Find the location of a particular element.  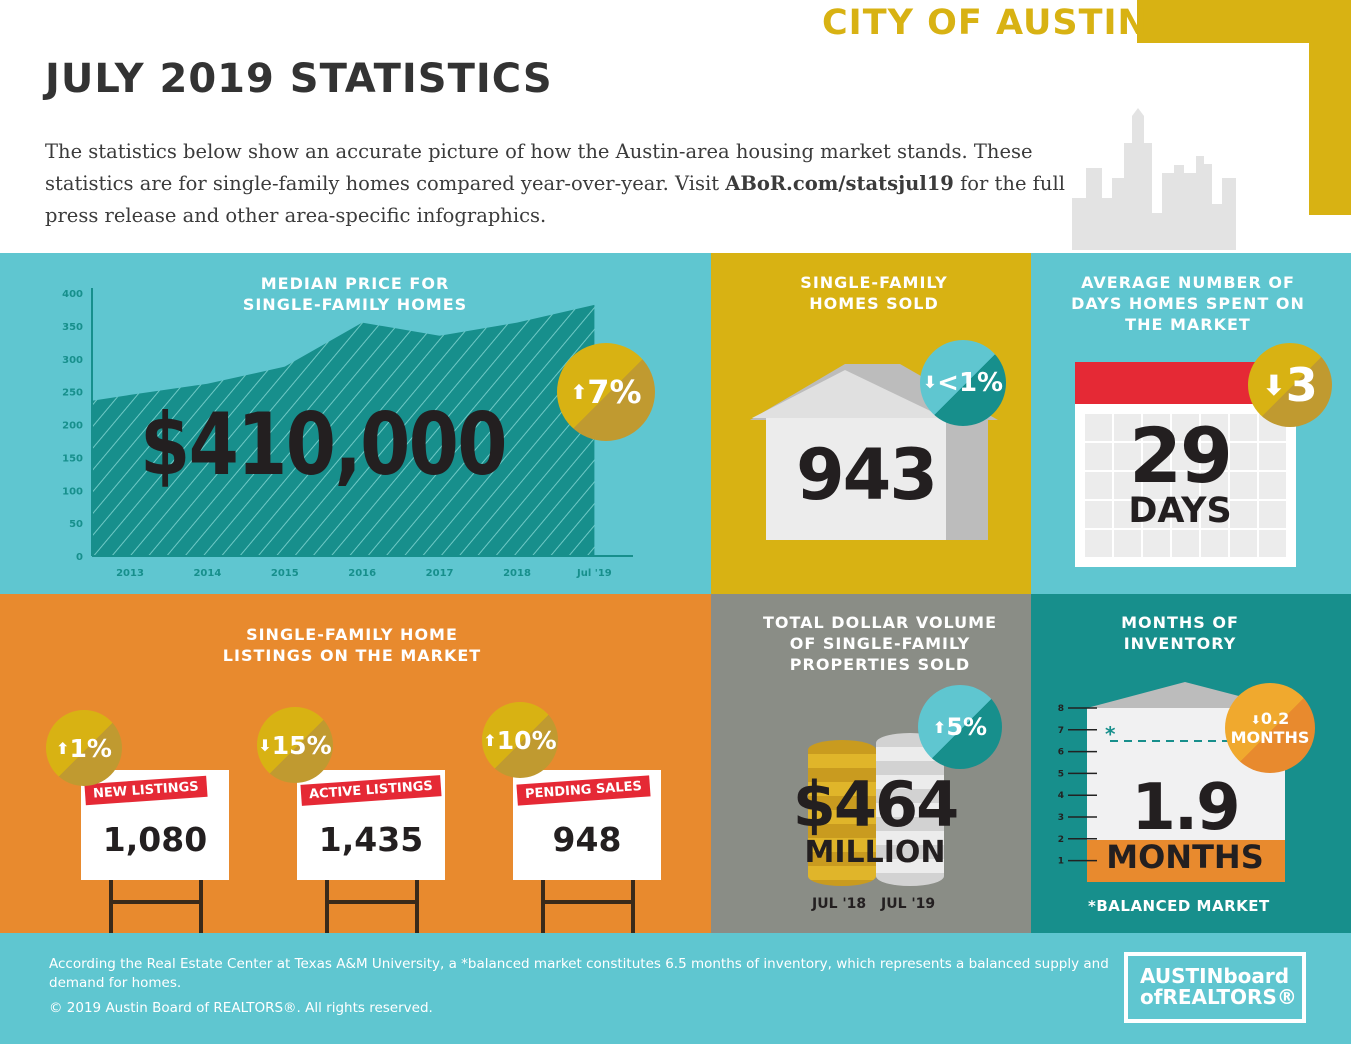

median-price-area is located at coordinates (343, 430).